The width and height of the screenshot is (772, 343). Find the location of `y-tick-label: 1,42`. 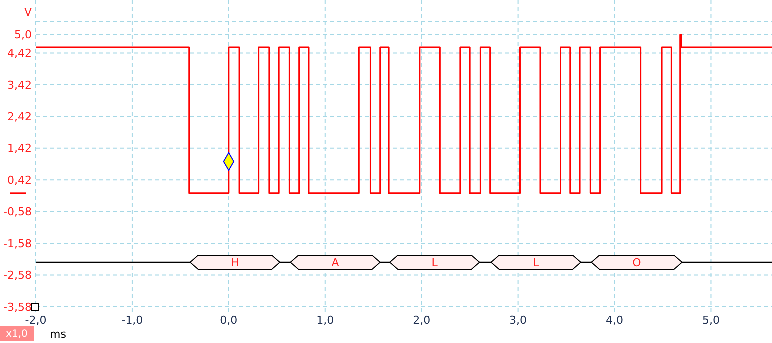

y-tick-label: 1,42 is located at coordinates (20, 149).